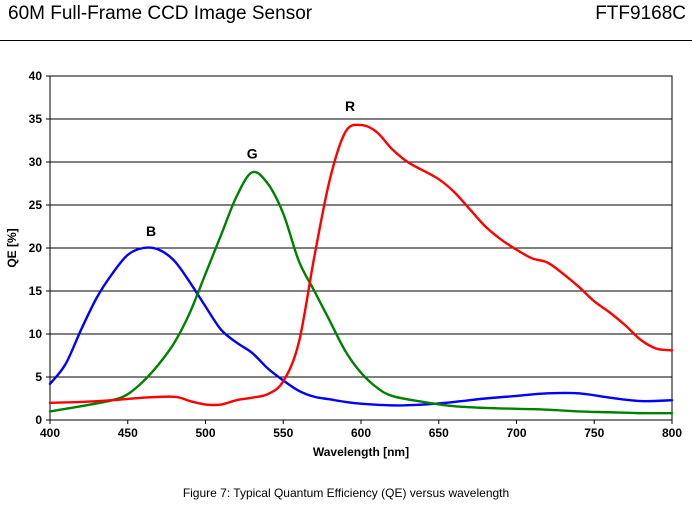 This screenshot has height=505, width=692. I want to click on x-tick-label: 650, so click(439, 433).